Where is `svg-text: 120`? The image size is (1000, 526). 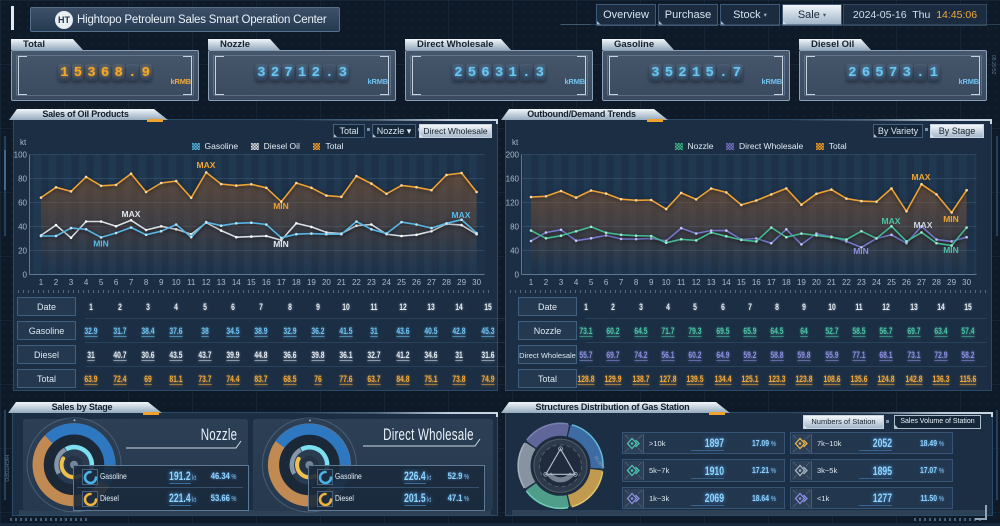
svg-text: 120 is located at coordinates (513, 203).